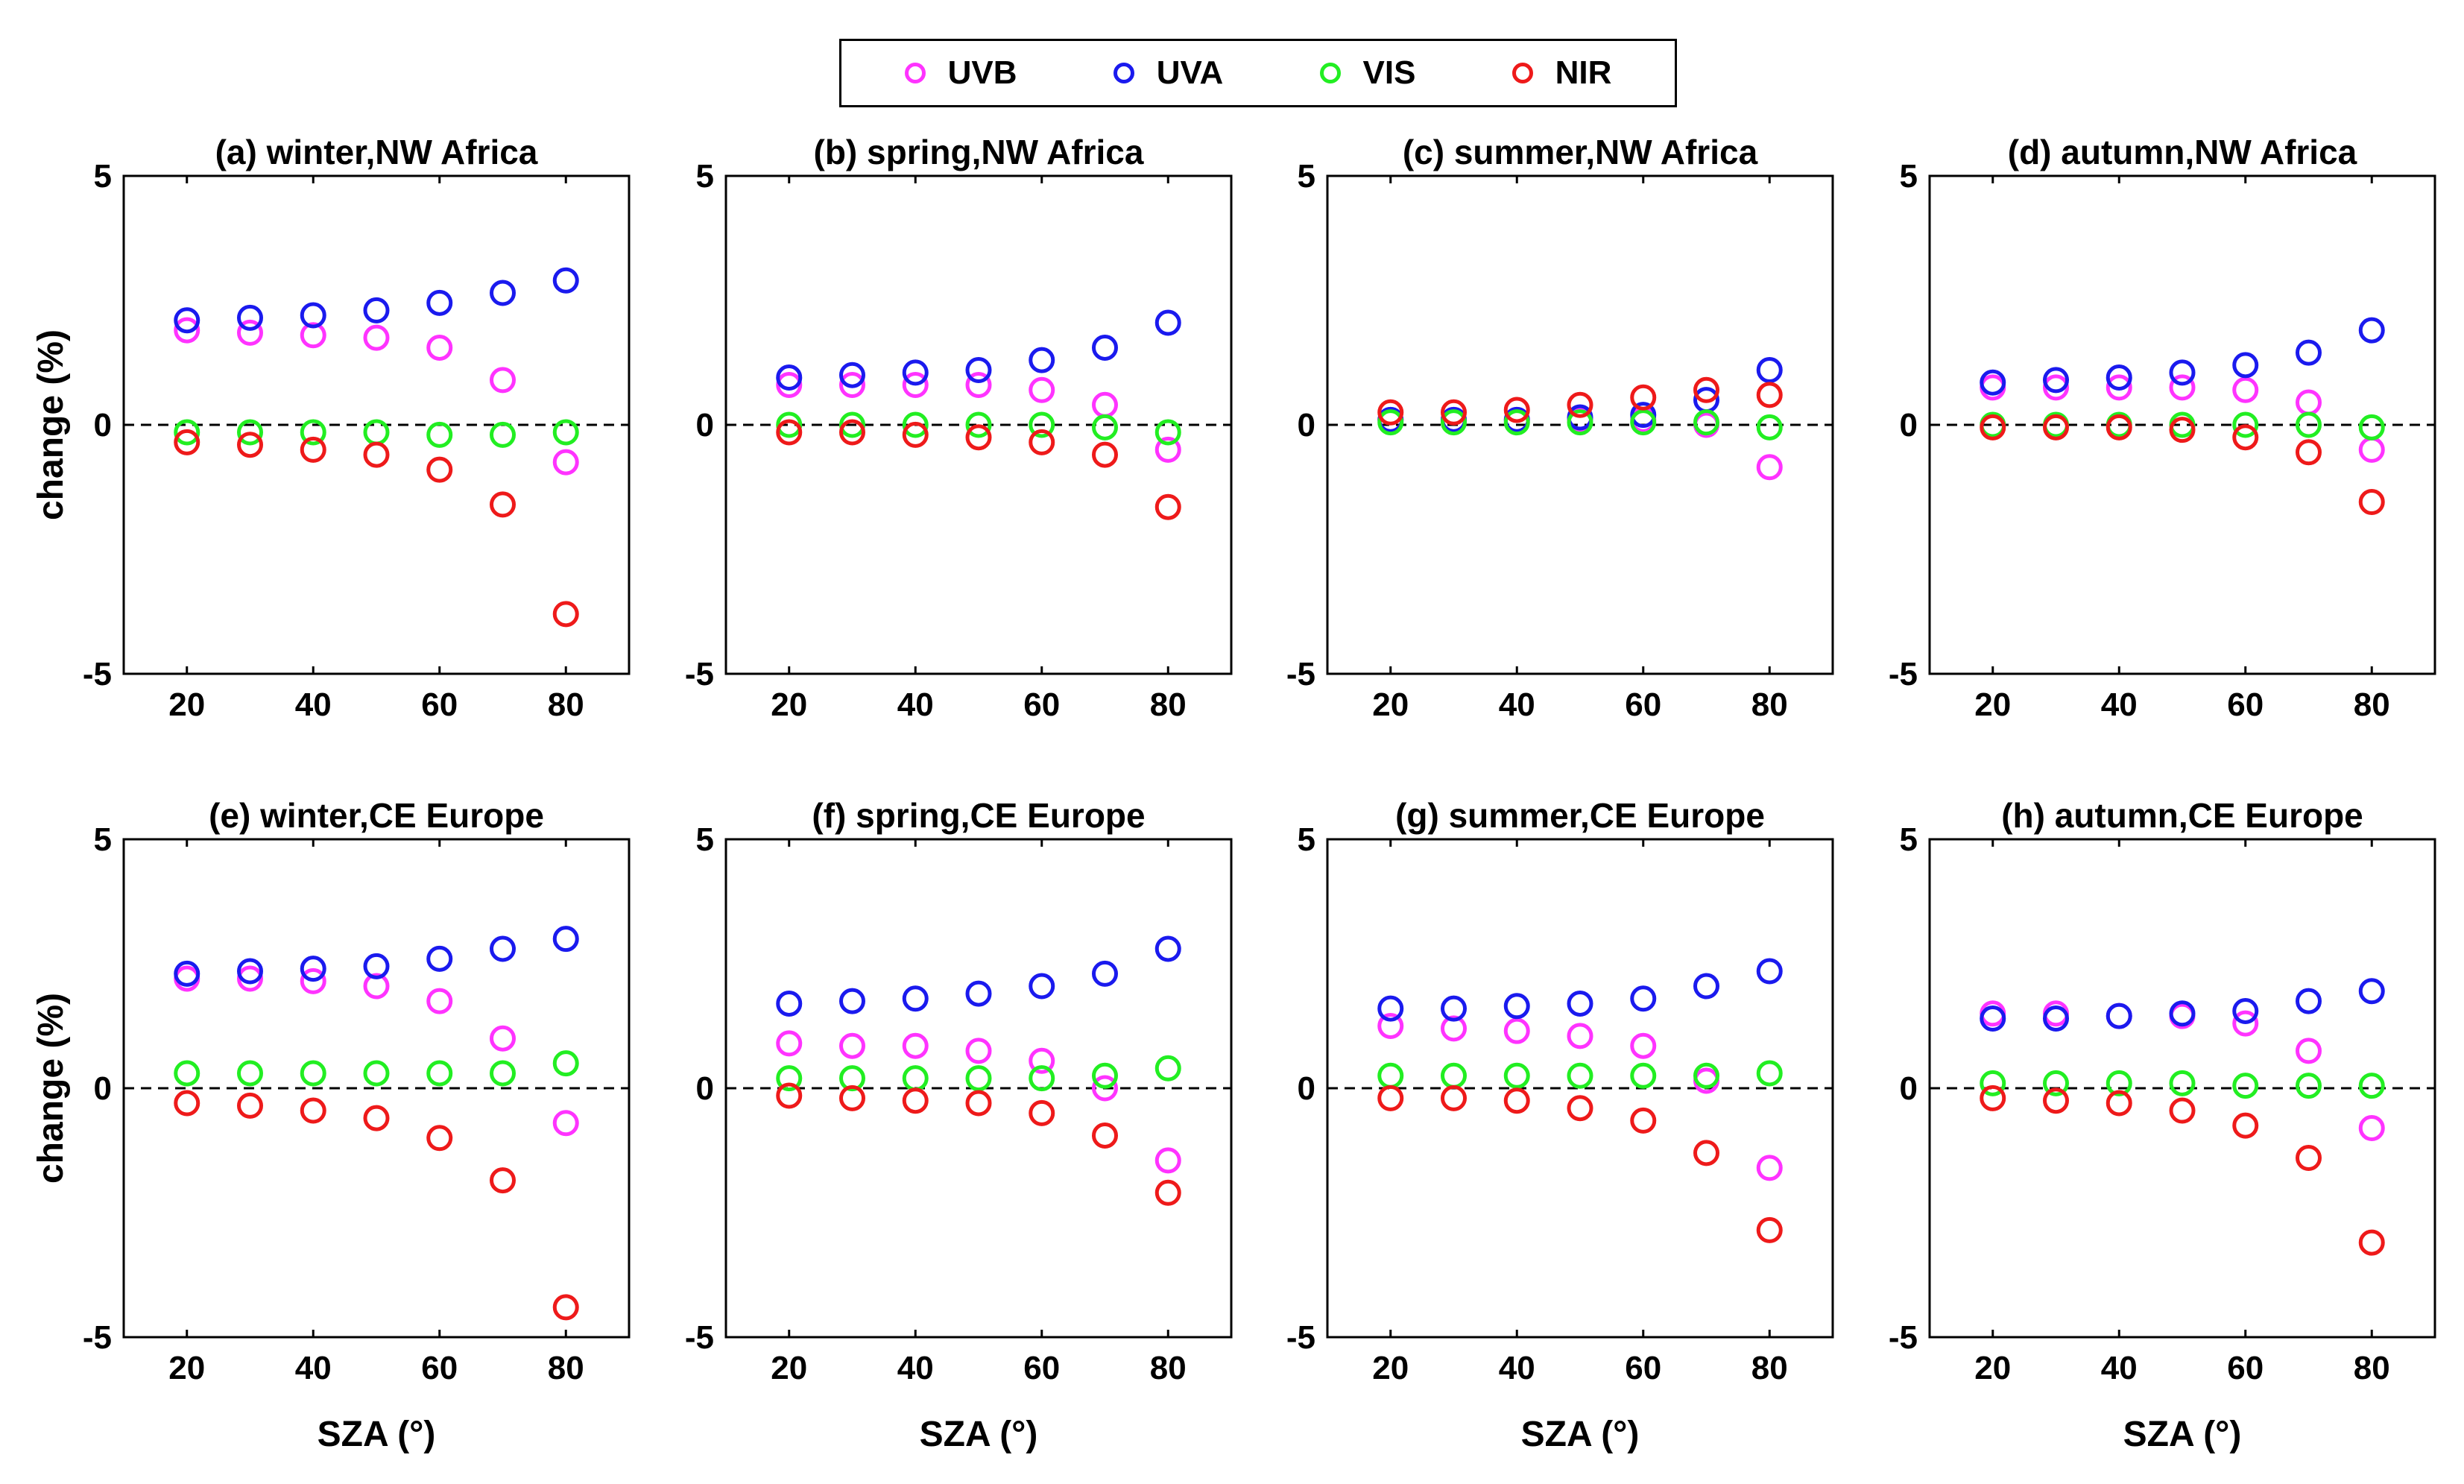 This screenshot has width=2464, height=1484. What do you see at coordinates (1389, 72) in the screenshot?
I see `legend-label-vis: VIS` at bounding box center [1389, 72].